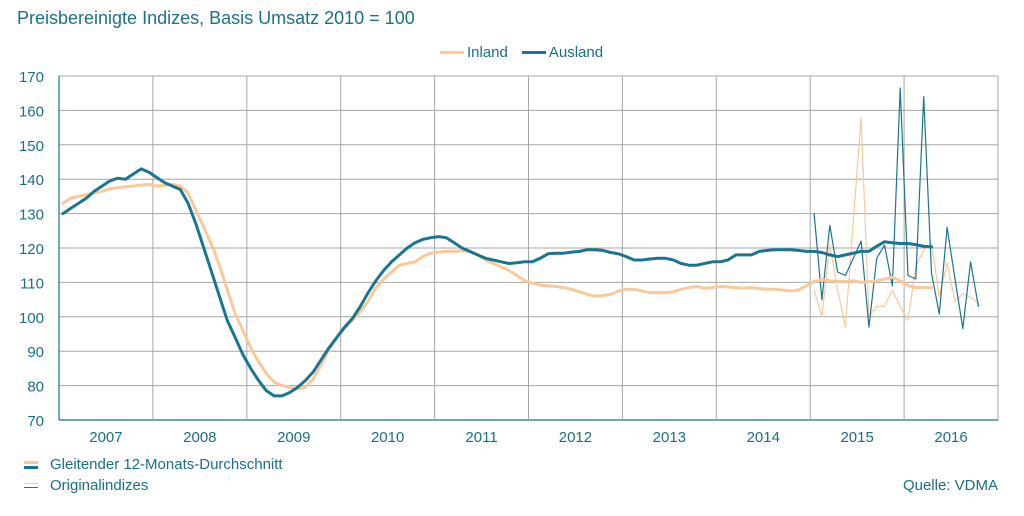  I want to click on x-tick-label: 2016, so click(950, 437).